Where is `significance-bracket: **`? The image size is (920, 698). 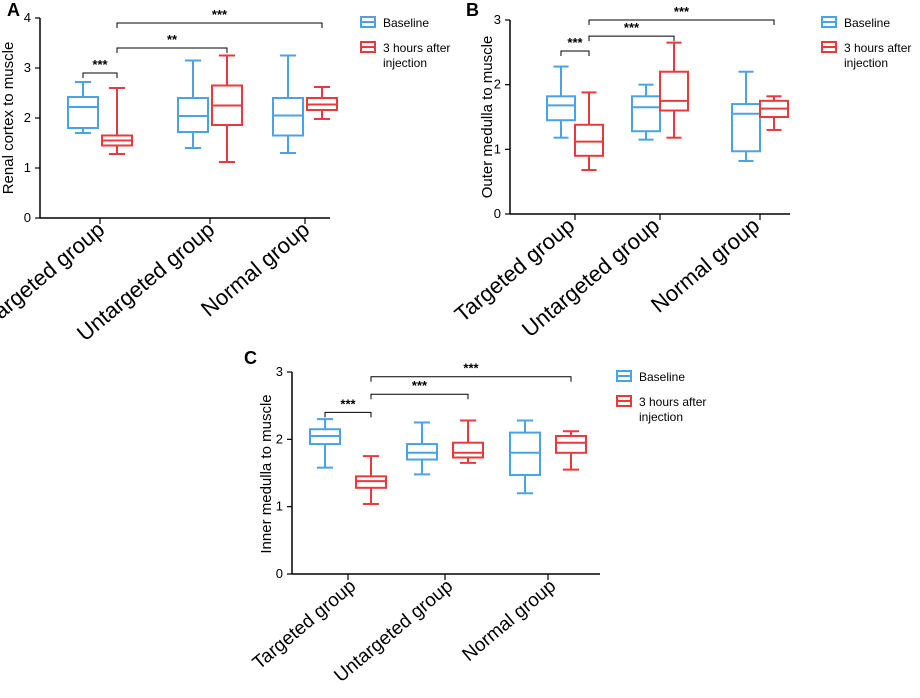 significance-bracket: ** is located at coordinates (172, 42).